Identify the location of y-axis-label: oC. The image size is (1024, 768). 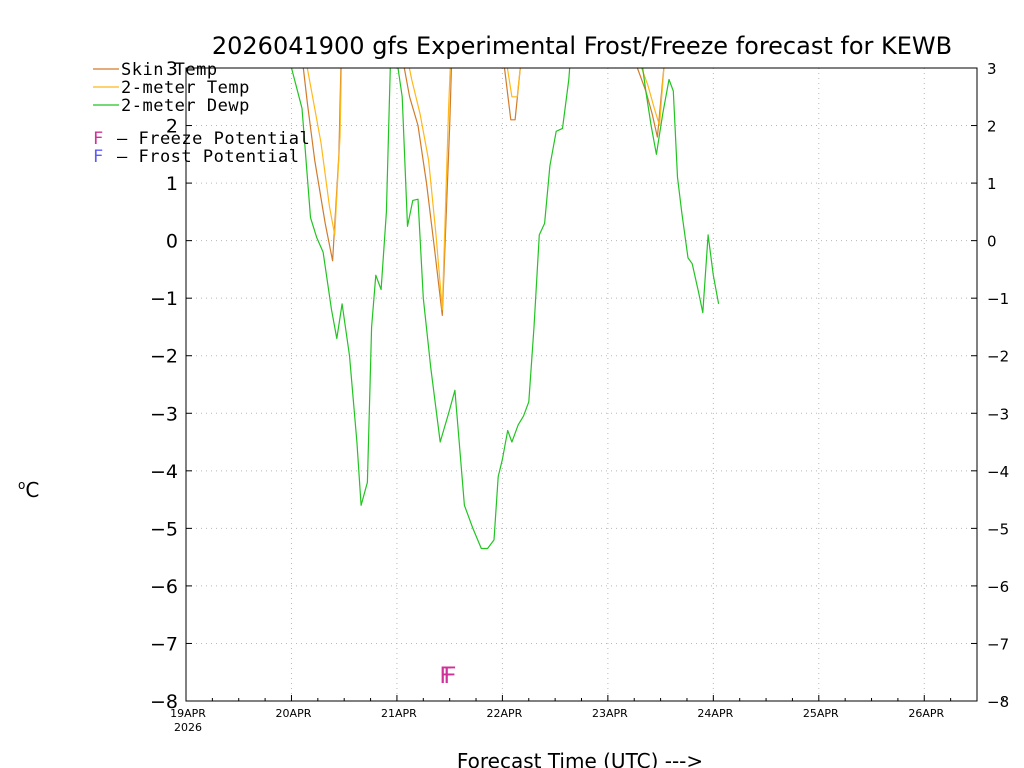
(28, 490).